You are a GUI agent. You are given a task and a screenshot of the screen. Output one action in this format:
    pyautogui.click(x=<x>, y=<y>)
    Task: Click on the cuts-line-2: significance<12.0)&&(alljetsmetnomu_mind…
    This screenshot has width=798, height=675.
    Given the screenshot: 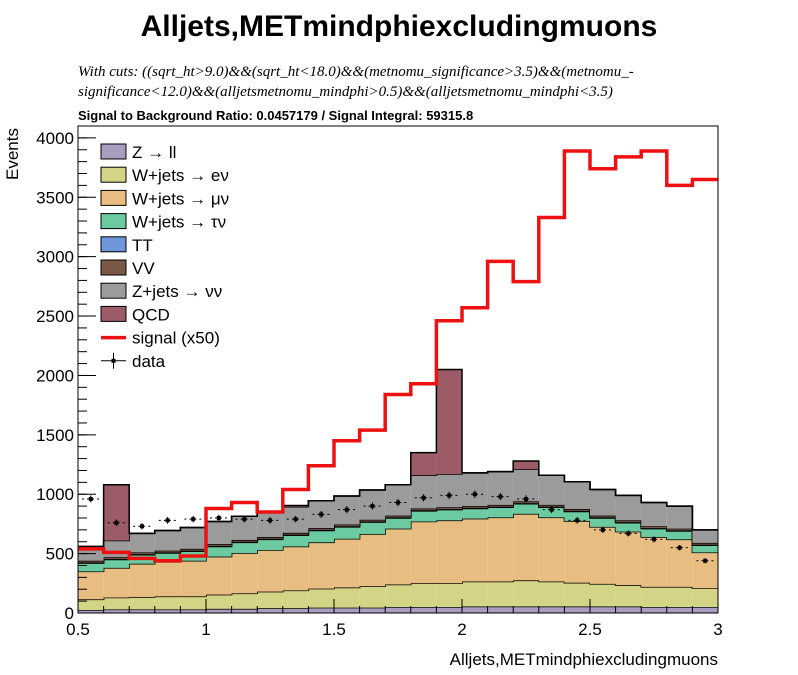 What is the action you would take?
    pyautogui.click(x=345, y=92)
    